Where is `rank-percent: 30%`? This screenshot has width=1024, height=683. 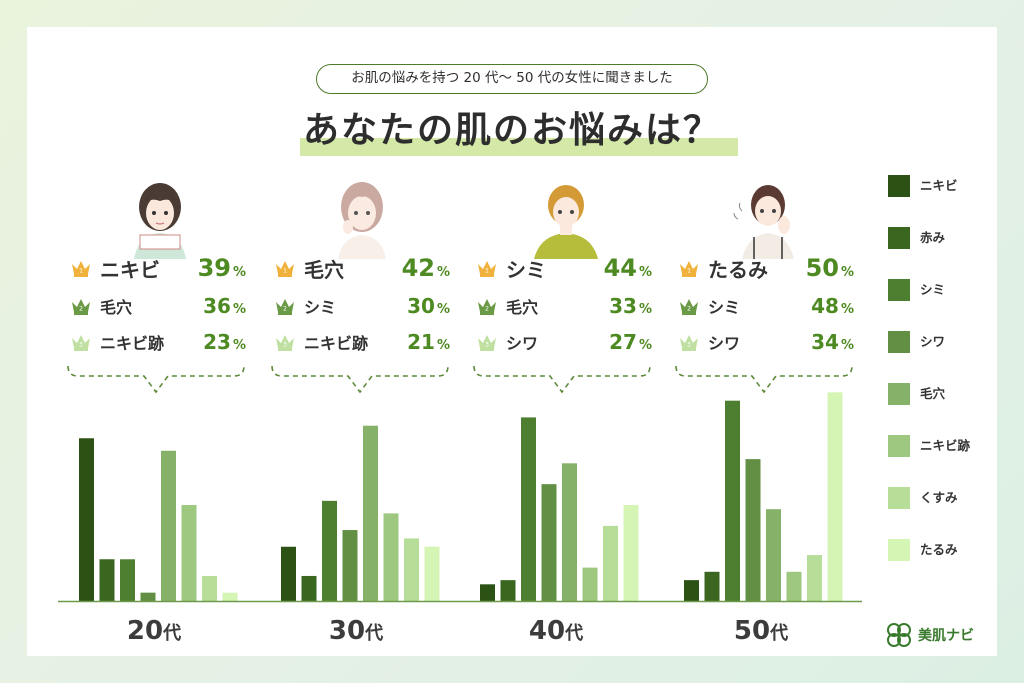
rank-percent: 30% is located at coordinates (428, 306).